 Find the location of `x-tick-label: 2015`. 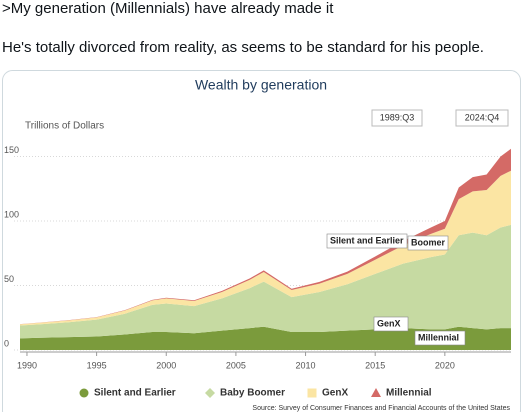

x-tick-label: 2015 is located at coordinates (375, 365).